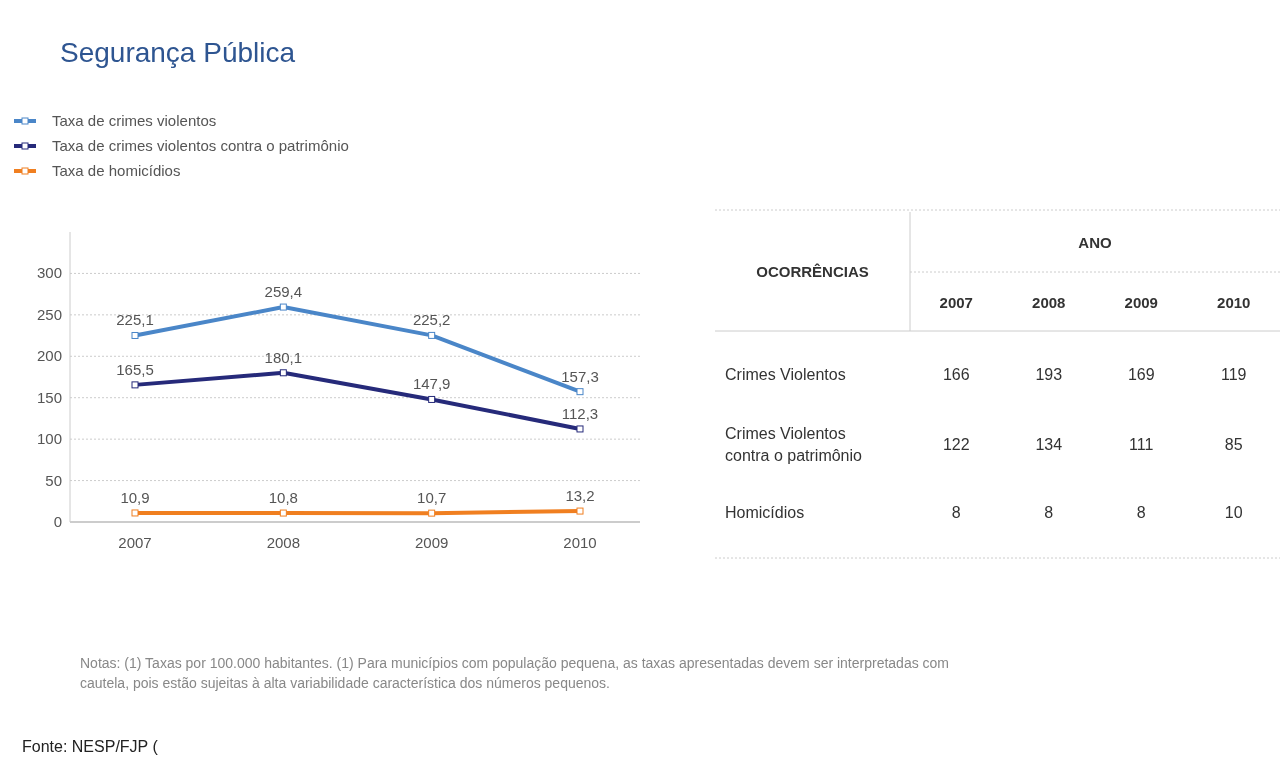 The image size is (1285, 771). Describe the element at coordinates (135, 369) in the screenshot. I see `data-label: 165,5` at that location.